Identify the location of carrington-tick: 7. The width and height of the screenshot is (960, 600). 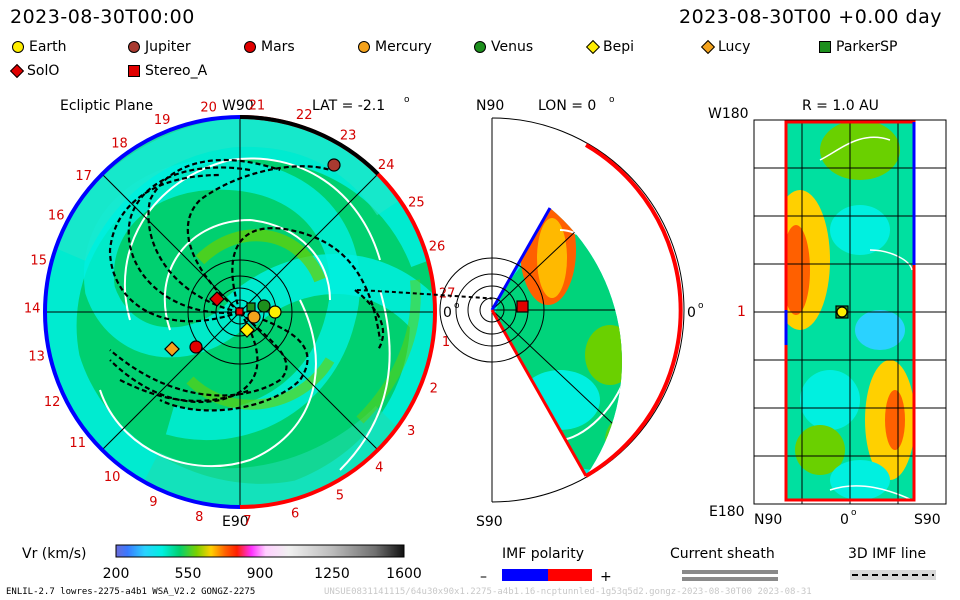
(247, 521).